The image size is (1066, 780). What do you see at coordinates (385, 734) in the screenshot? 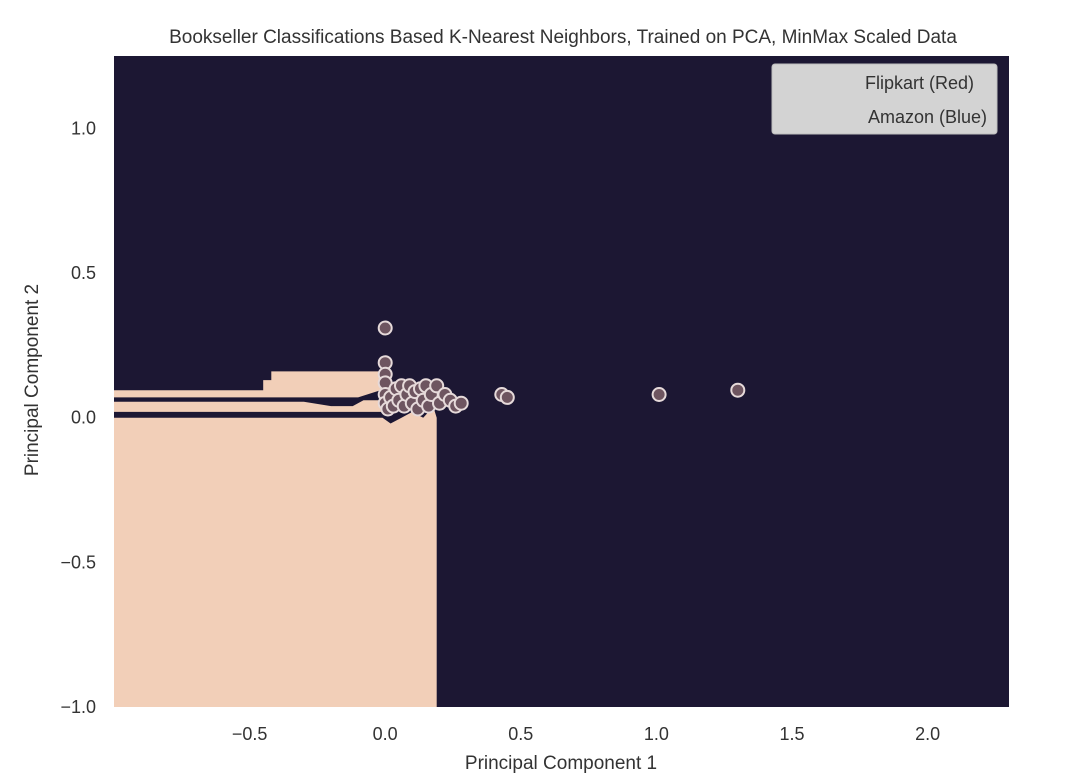
I see `x-tick-label: 0.0` at bounding box center [385, 734].